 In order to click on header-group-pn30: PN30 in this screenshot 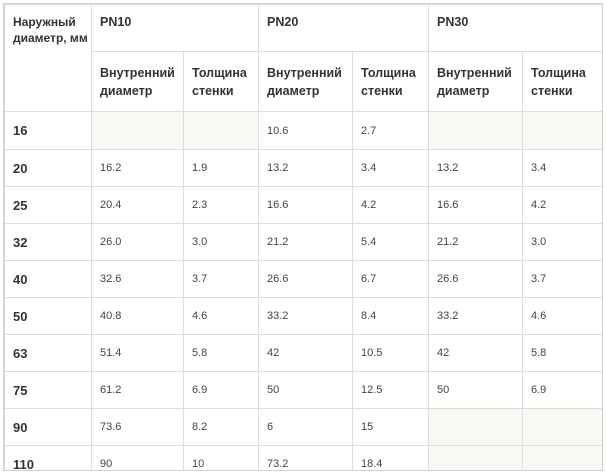, I will do `click(515, 28)`.